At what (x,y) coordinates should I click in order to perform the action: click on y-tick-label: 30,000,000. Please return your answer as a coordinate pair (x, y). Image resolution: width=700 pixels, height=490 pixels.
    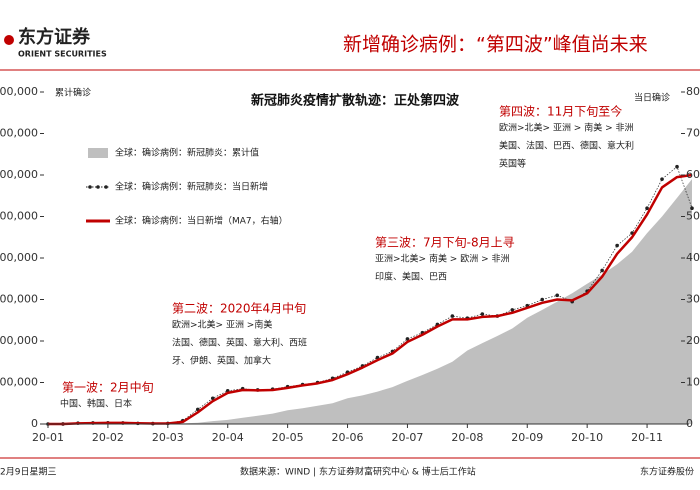
    Looking at the image, I should click on (19, 299).